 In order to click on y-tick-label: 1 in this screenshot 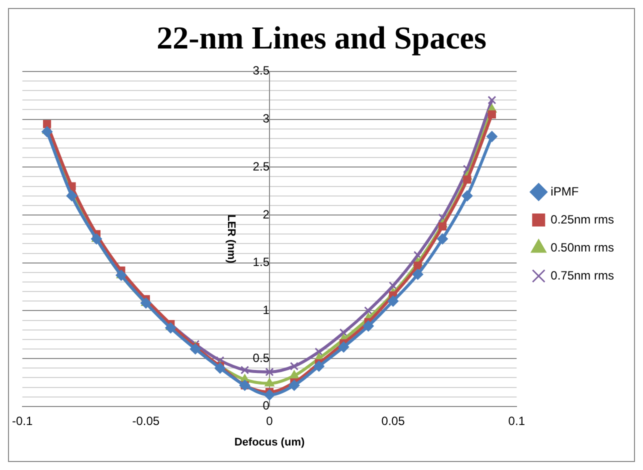, I will do `click(266, 310)`.